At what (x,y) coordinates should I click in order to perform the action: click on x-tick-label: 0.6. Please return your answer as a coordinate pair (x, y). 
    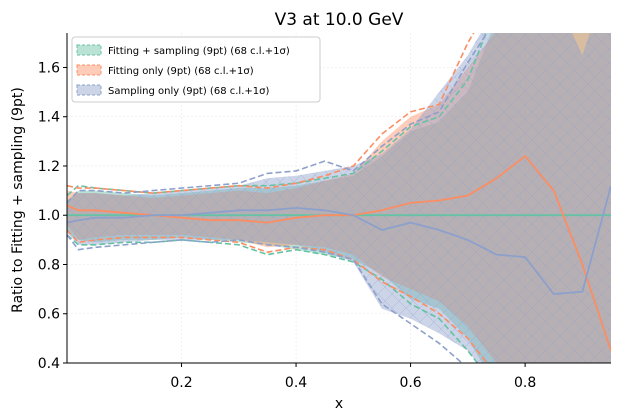
    Looking at the image, I should click on (410, 383).